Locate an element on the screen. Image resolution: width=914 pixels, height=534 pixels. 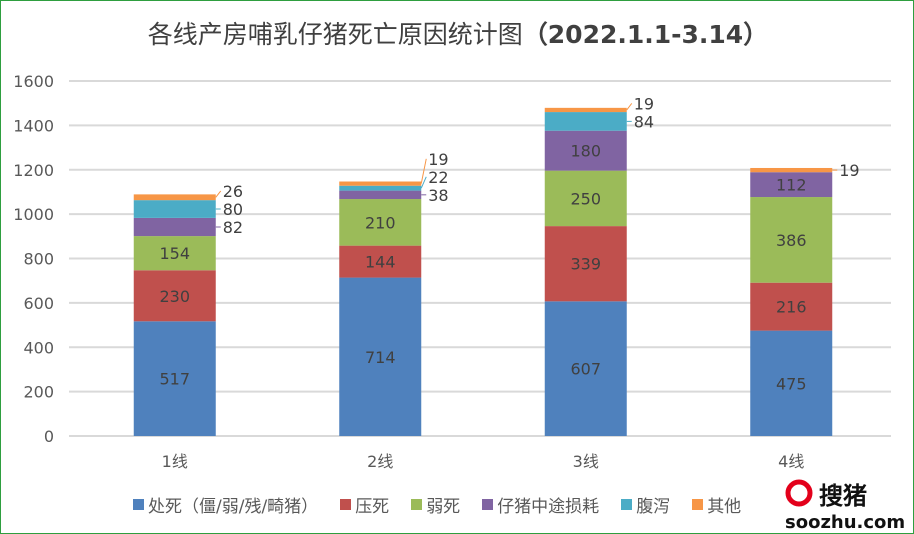
legend-item: 压死 is located at coordinates (364, 504).